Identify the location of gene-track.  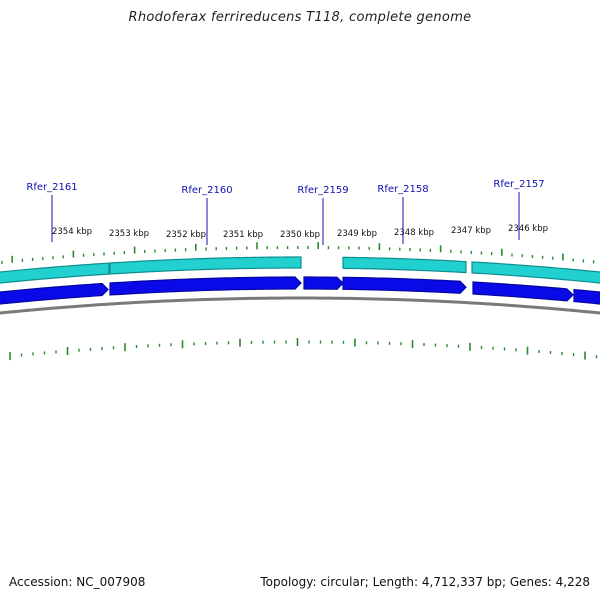
(300, 270).